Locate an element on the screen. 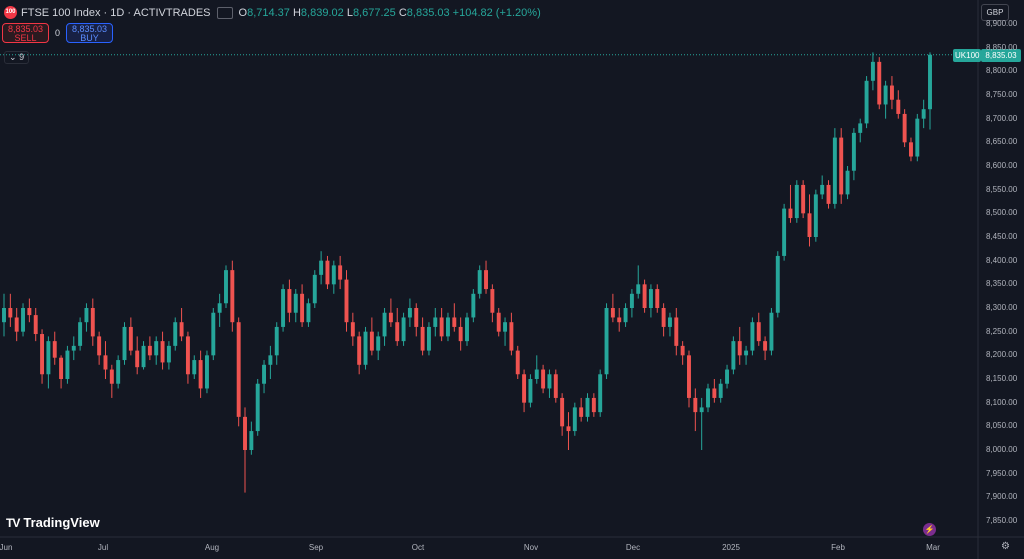 This screenshot has width=1024, height=559. price-tick: 8,800.00 is located at coordinates (1002, 71).